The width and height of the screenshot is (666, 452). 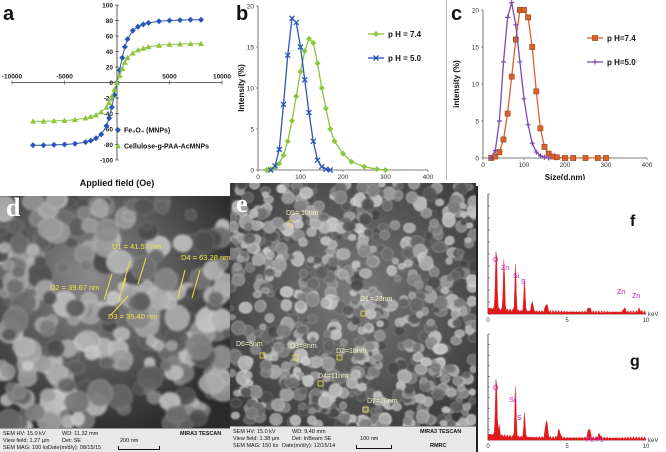 I want to click on scale-bar-e, so click(x=374, y=447).